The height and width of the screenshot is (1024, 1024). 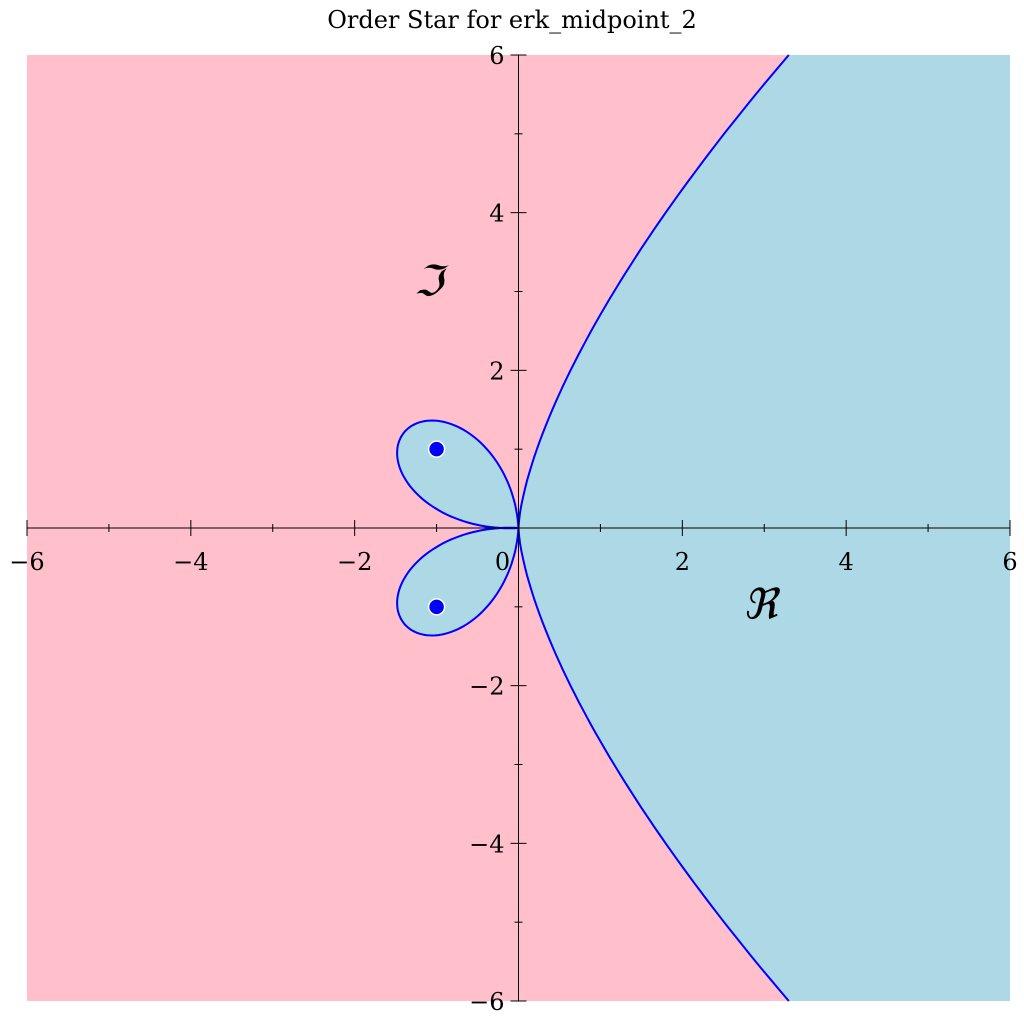 What do you see at coordinates (486, 1002) in the screenshot?
I see `y-tick-label: −6` at bounding box center [486, 1002].